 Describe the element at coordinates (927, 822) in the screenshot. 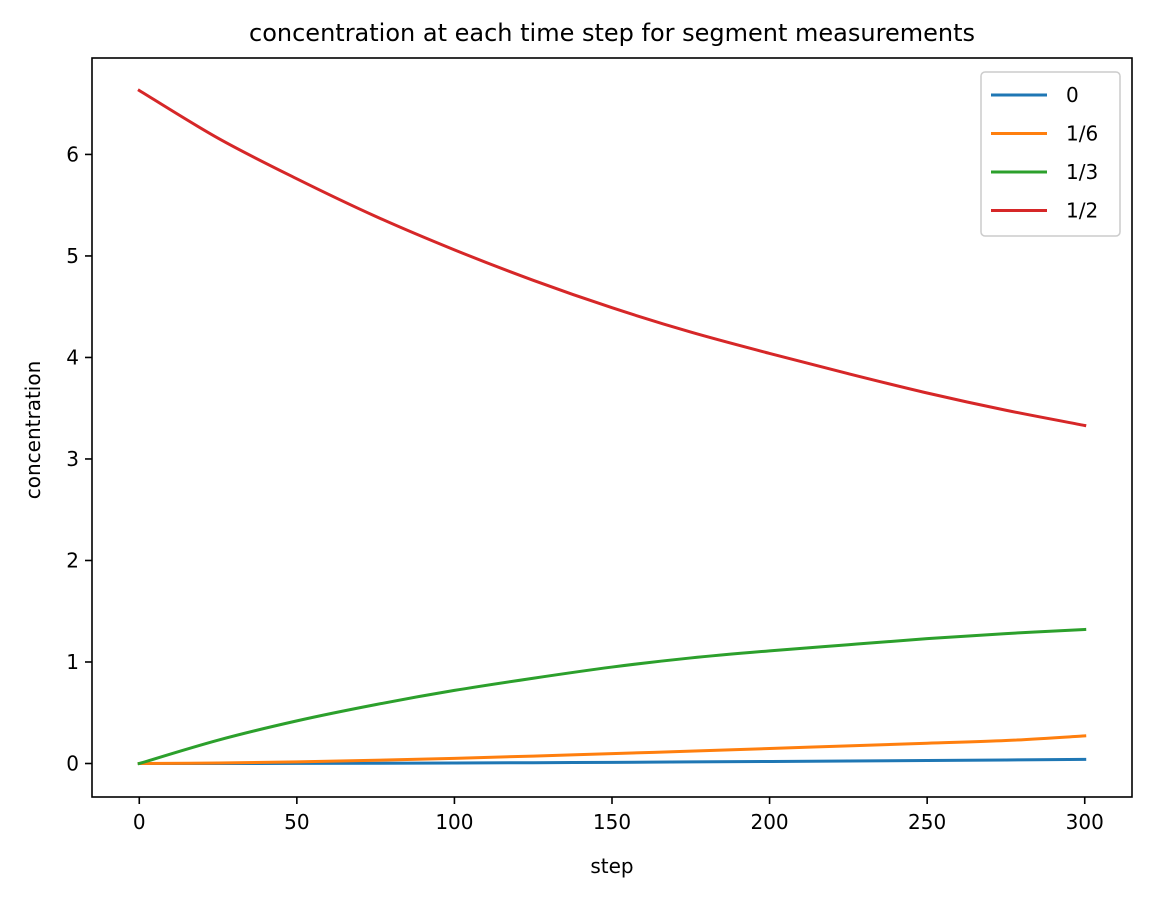

I see `x-tick-label: 250` at that location.